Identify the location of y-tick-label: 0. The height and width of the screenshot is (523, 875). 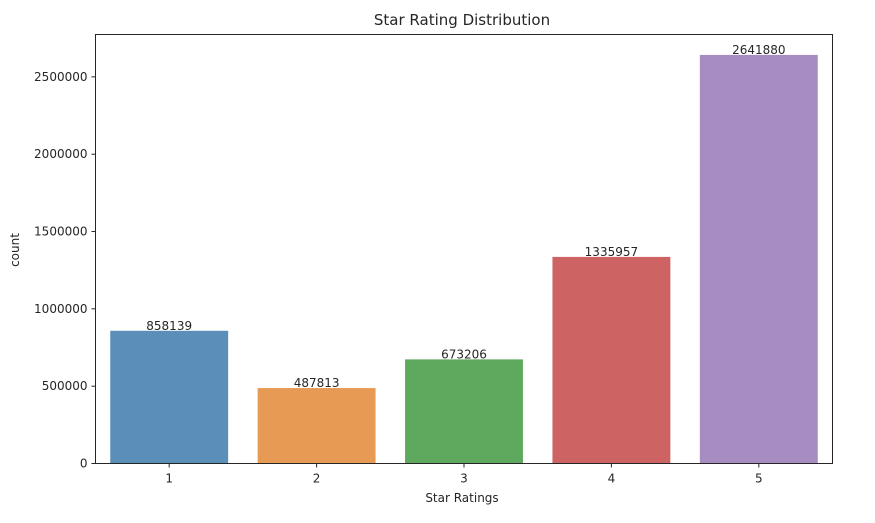
(84, 464).